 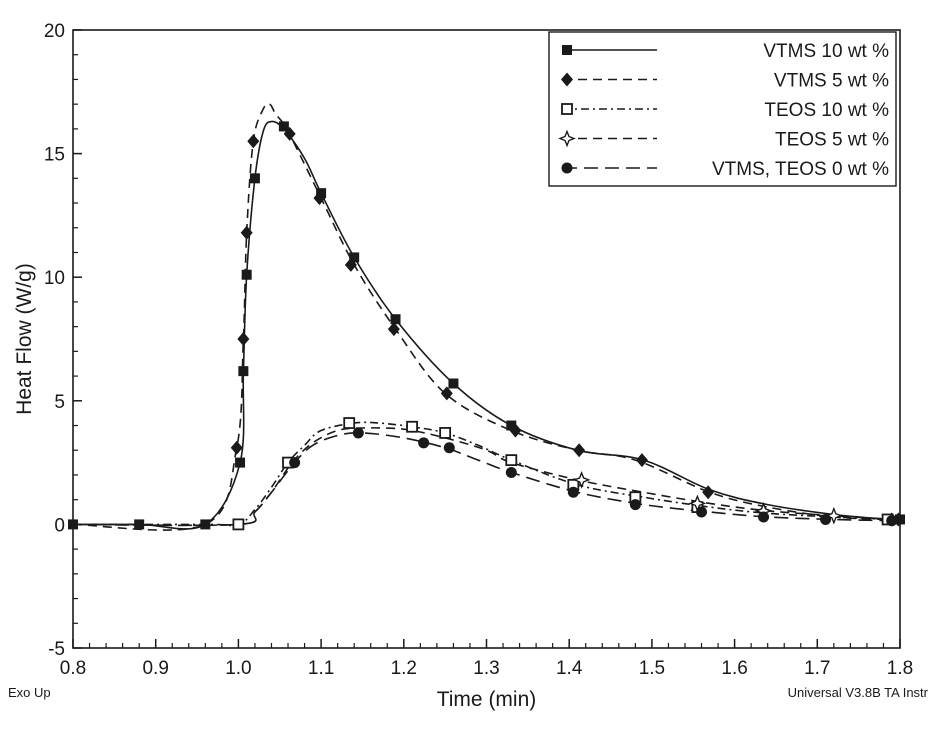 I want to click on x-tick-label: 1.0, so click(x=238, y=668).